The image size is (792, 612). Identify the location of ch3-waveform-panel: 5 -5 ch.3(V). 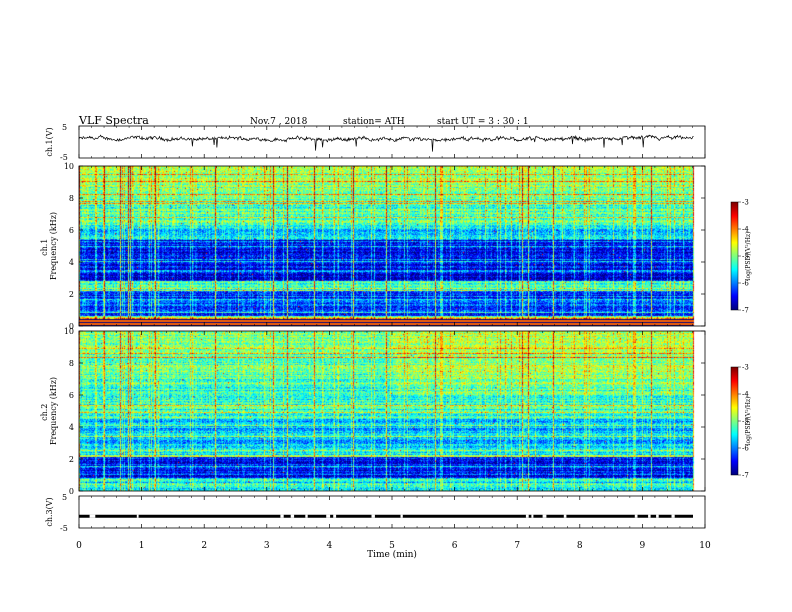
(375, 513).